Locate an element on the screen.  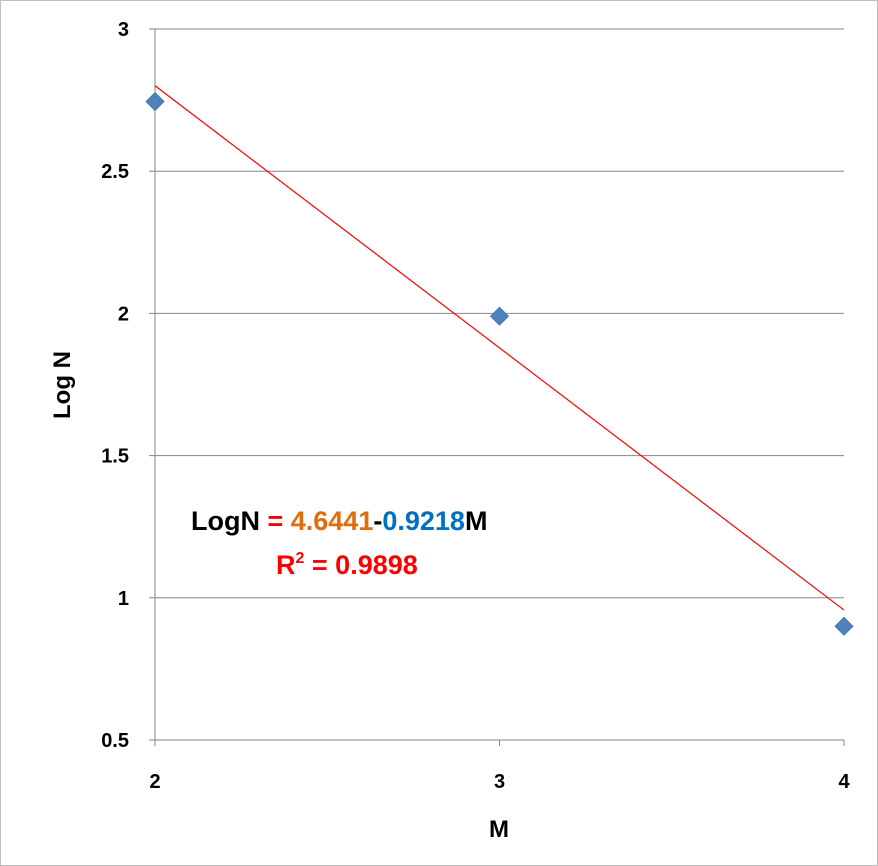
equation-slope: 0.9218 is located at coordinates (423, 521).